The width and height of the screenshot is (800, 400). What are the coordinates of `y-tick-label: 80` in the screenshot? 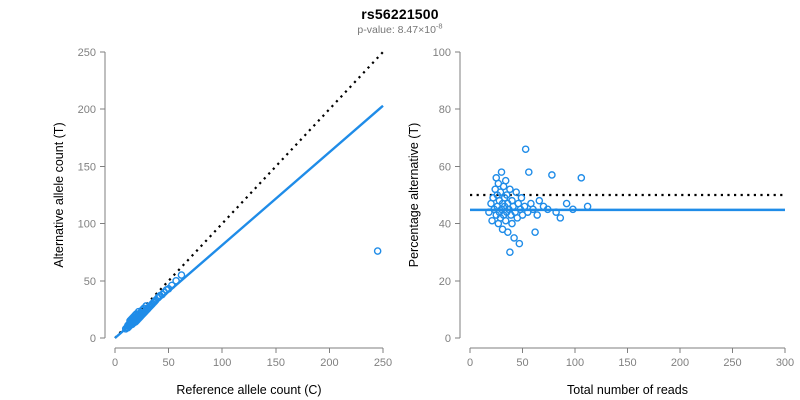 It's located at (445, 110).